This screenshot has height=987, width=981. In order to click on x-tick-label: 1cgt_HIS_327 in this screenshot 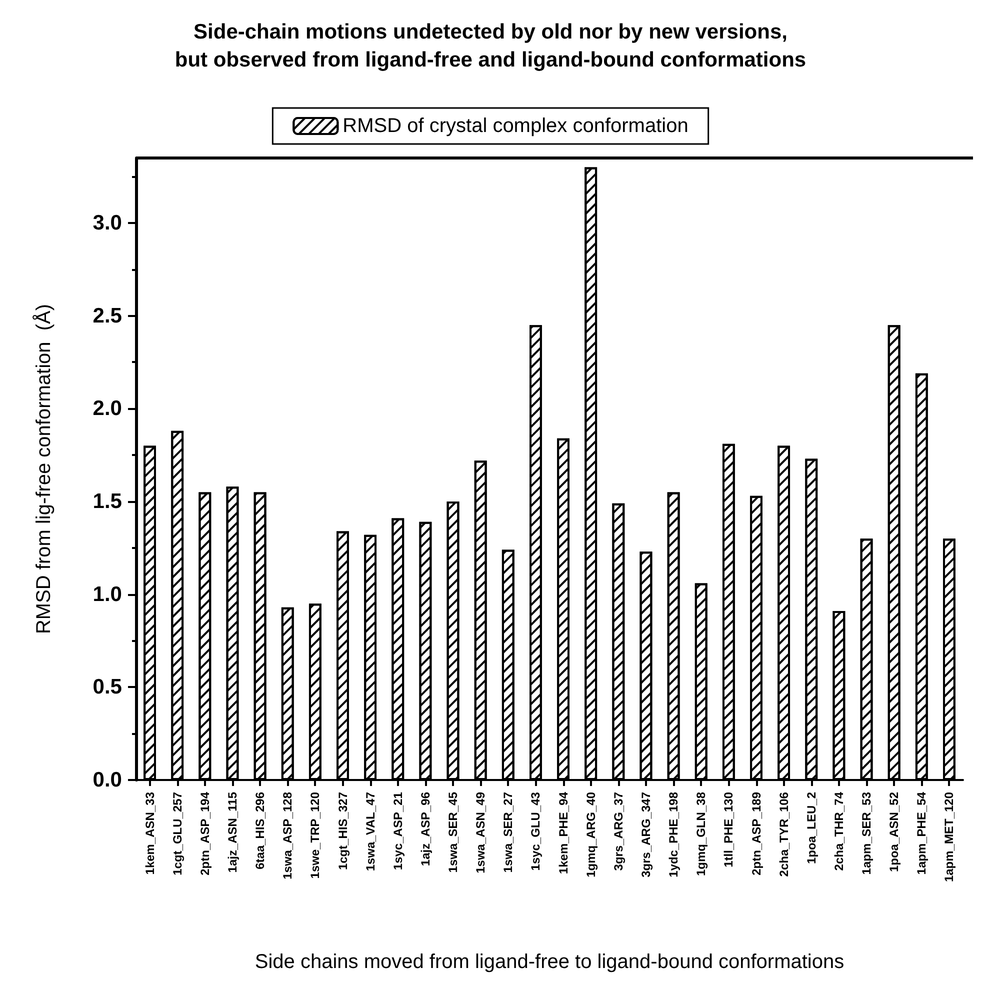, I will do `click(343, 831)`.